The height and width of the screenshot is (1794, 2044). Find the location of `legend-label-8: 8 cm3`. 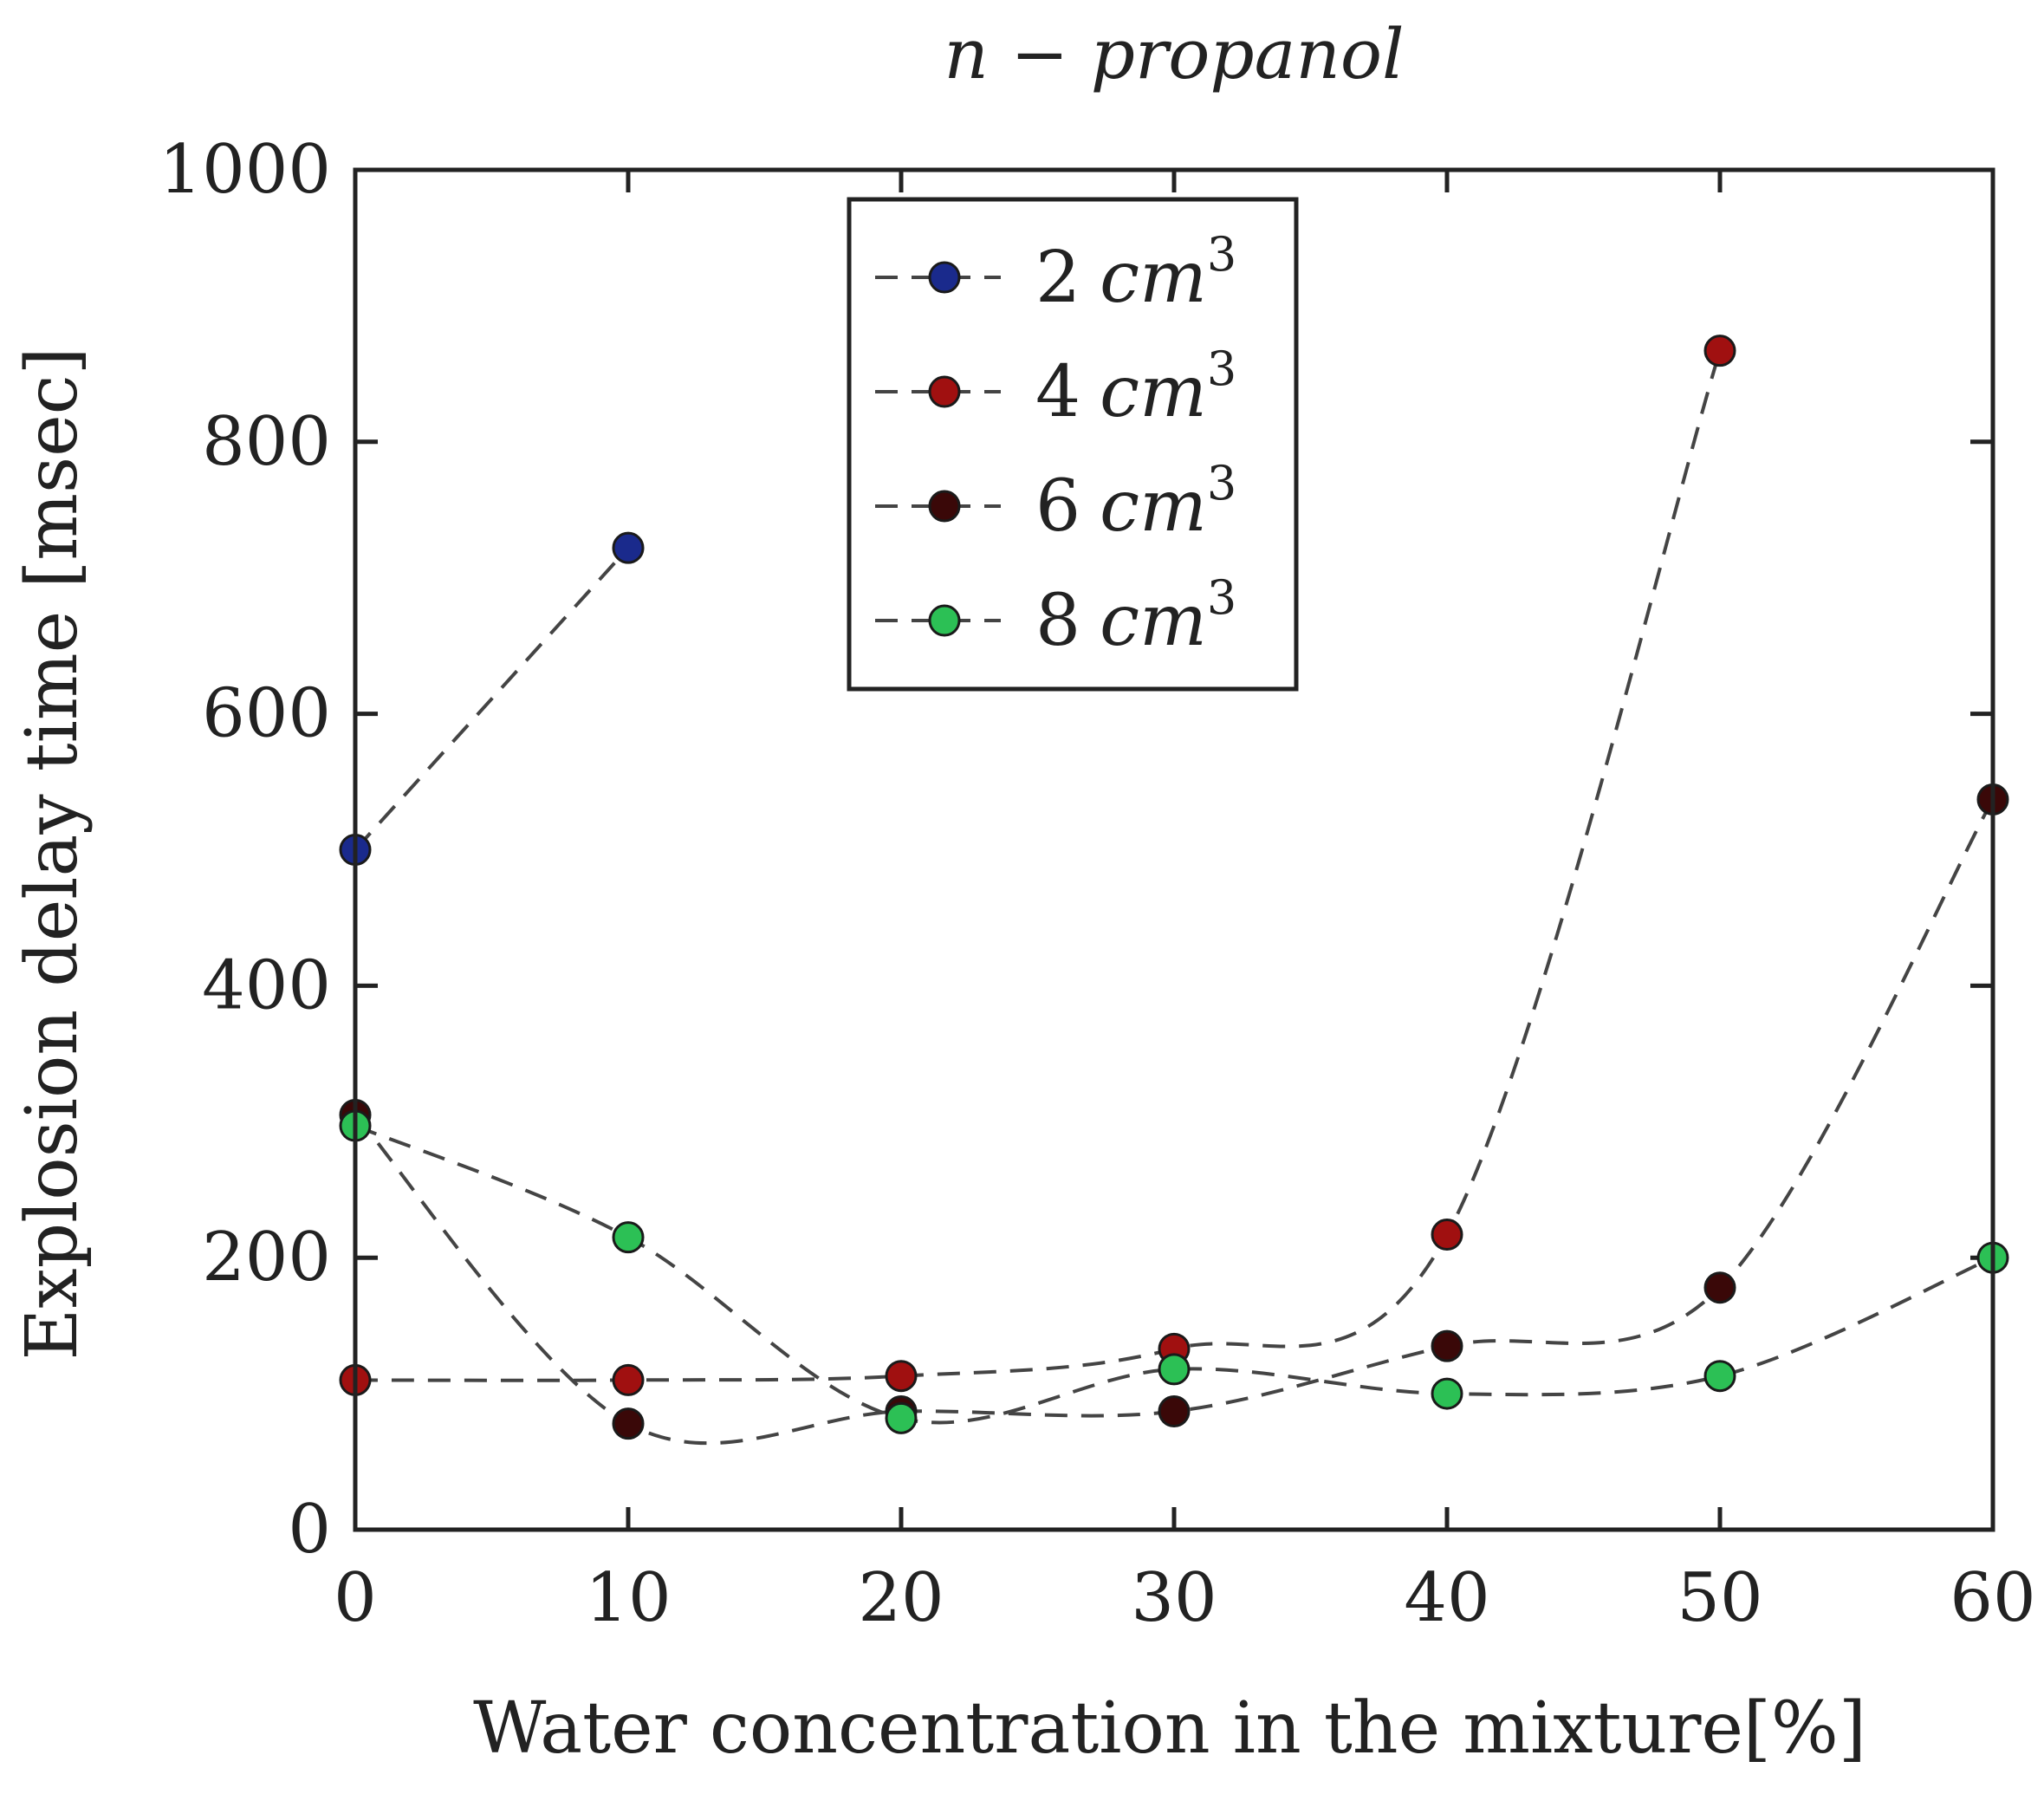

legend-label-8: 8 cm3 is located at coordinates (1136, 616).